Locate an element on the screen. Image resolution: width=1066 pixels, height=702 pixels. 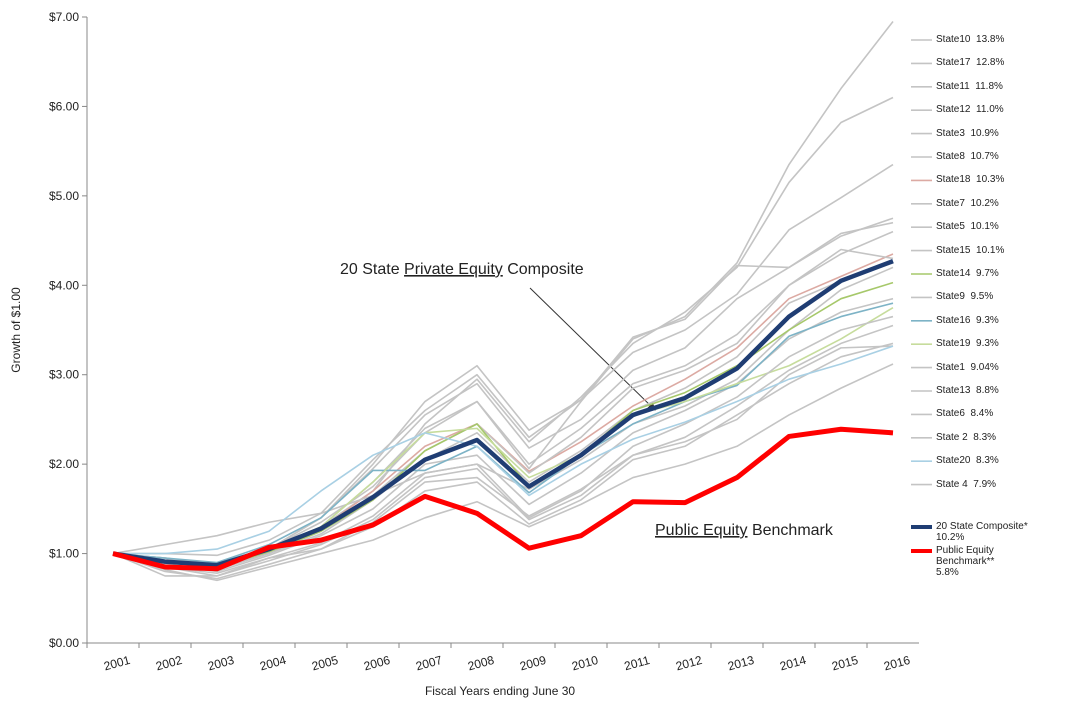
y-tick-label: $1.00 is located at coordinates (64, 554).